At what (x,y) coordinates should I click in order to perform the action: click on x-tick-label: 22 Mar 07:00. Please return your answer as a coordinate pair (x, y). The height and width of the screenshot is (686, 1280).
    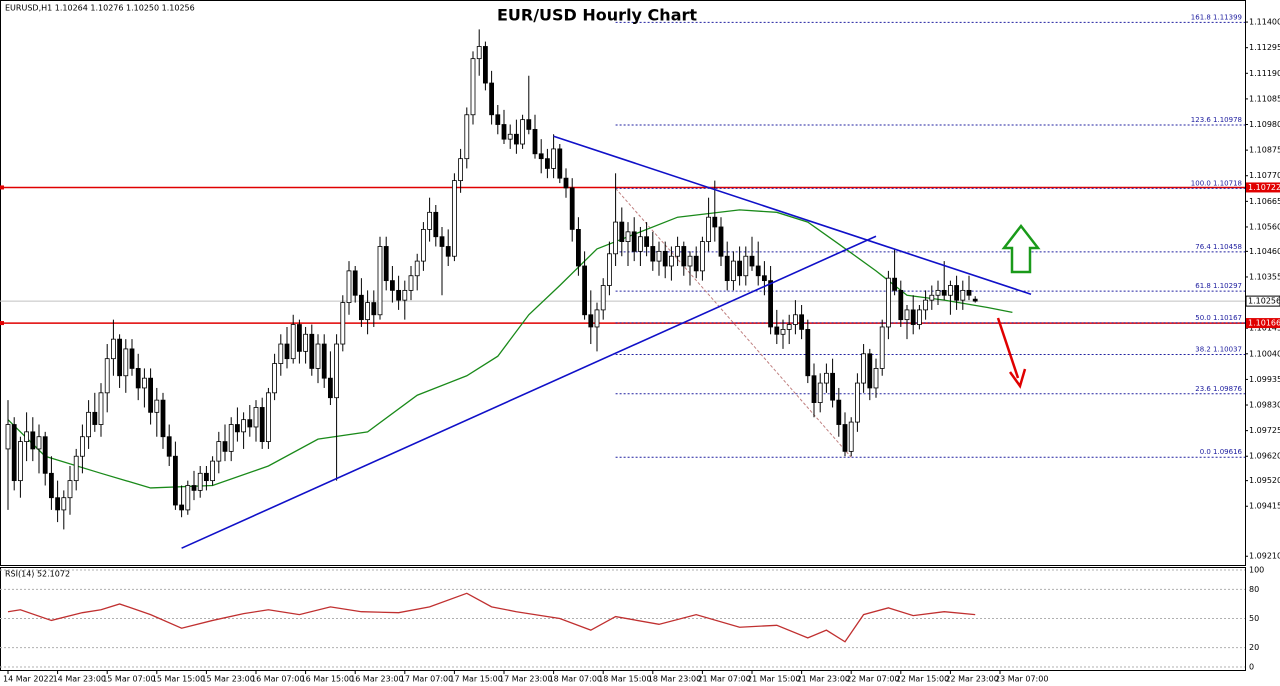
    Looking at the image, I should click on (872, 679).